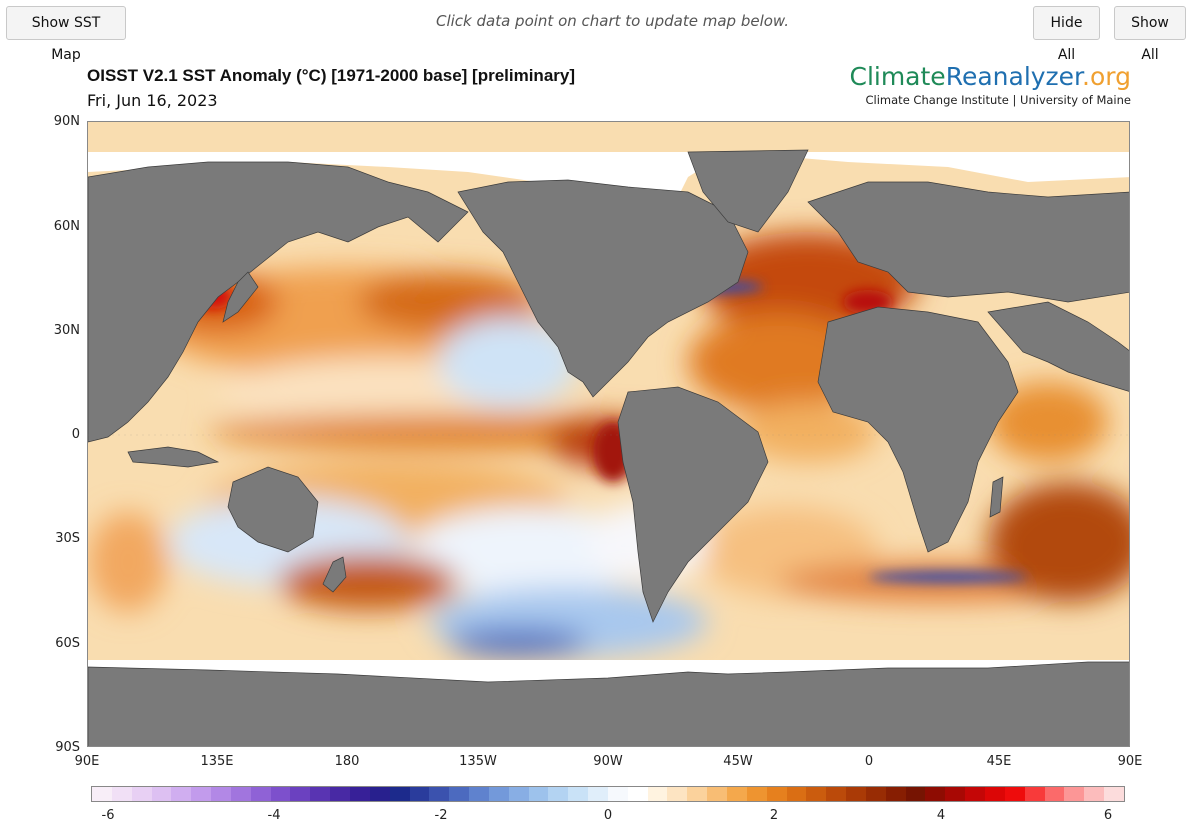  I want to click on colorbar-label-minus2: -2, so click(441, 815).